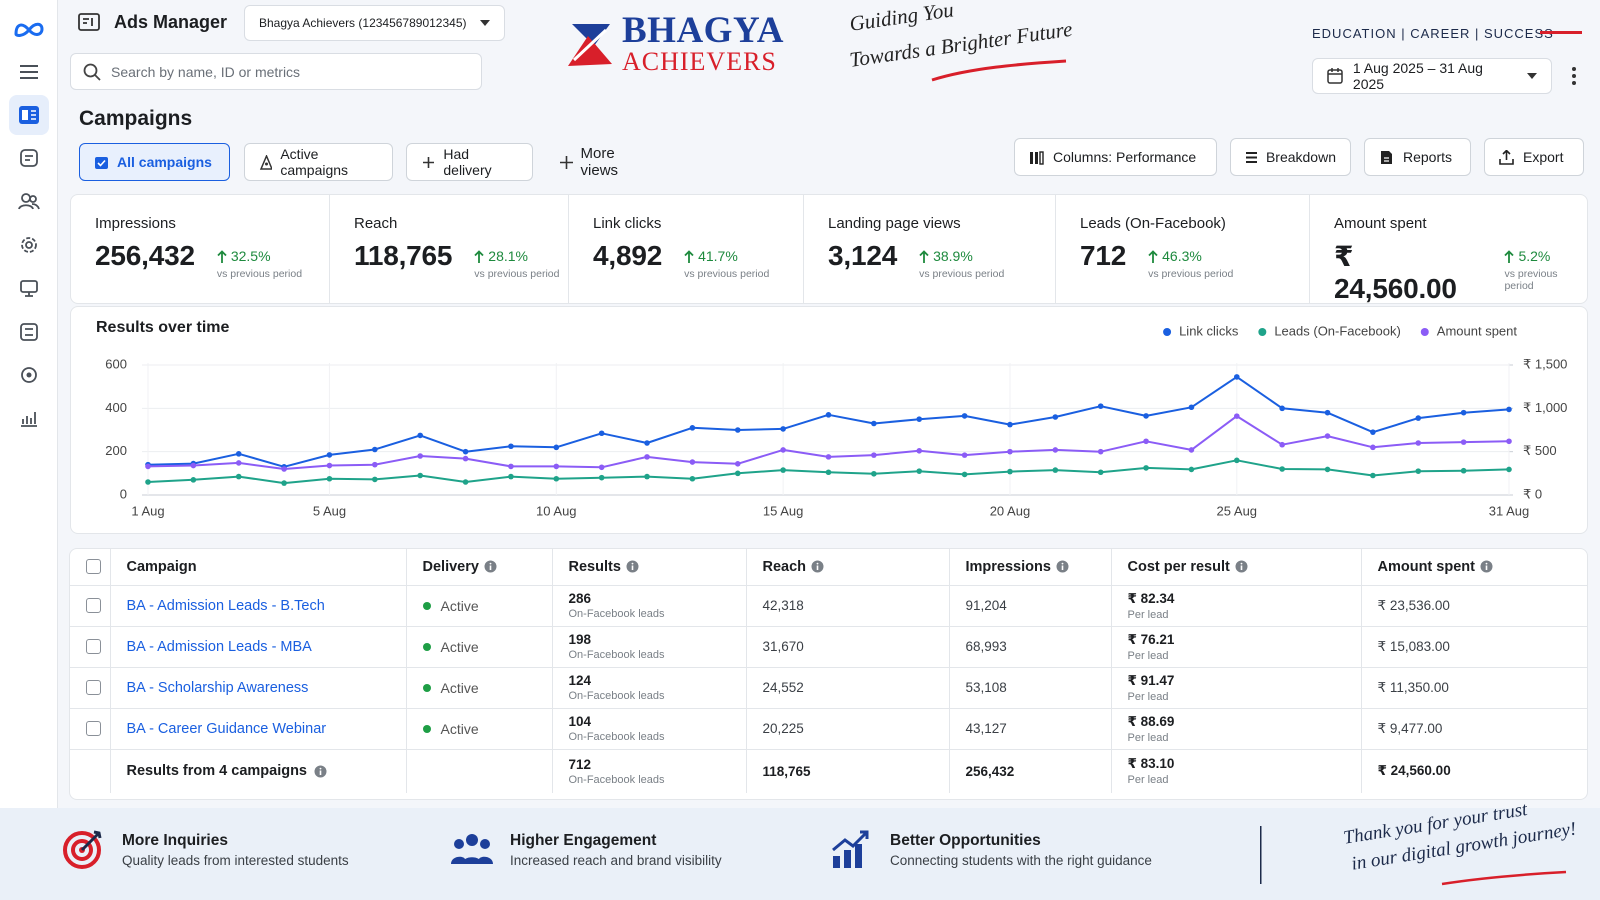 The image size is (1600, 900). I want to click on toolbar-button: Export, so click(1534, 157).